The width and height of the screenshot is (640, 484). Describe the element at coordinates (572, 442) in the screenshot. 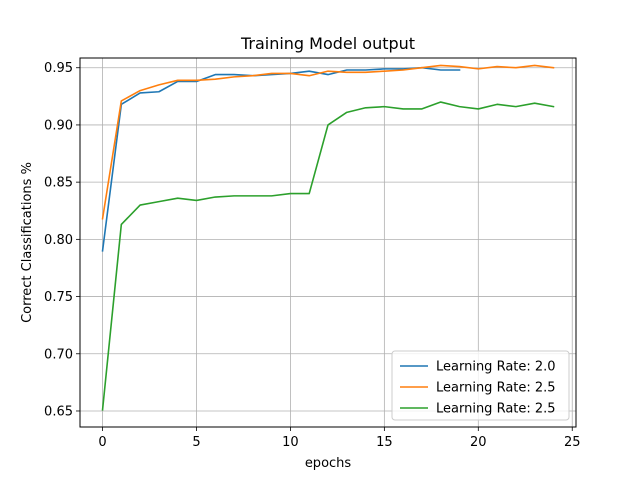

I see `x-tick-label: 25` at that location.